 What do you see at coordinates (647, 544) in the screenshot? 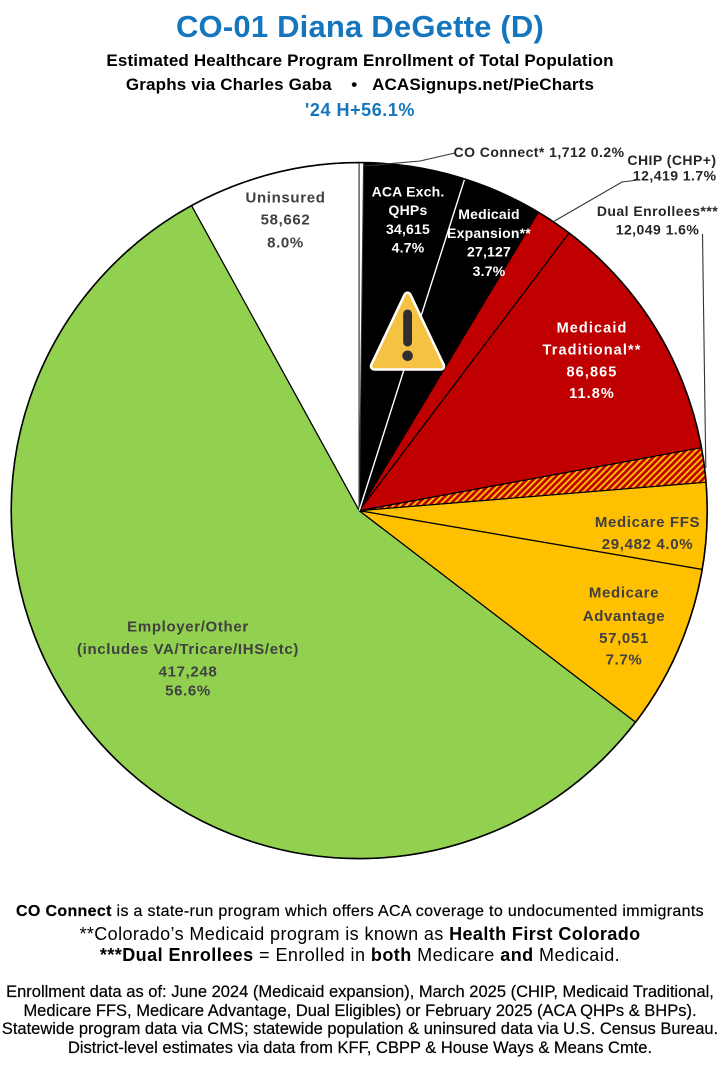
I see `svg-text: 29,482 4.0%` at bounding box center [647, 544].